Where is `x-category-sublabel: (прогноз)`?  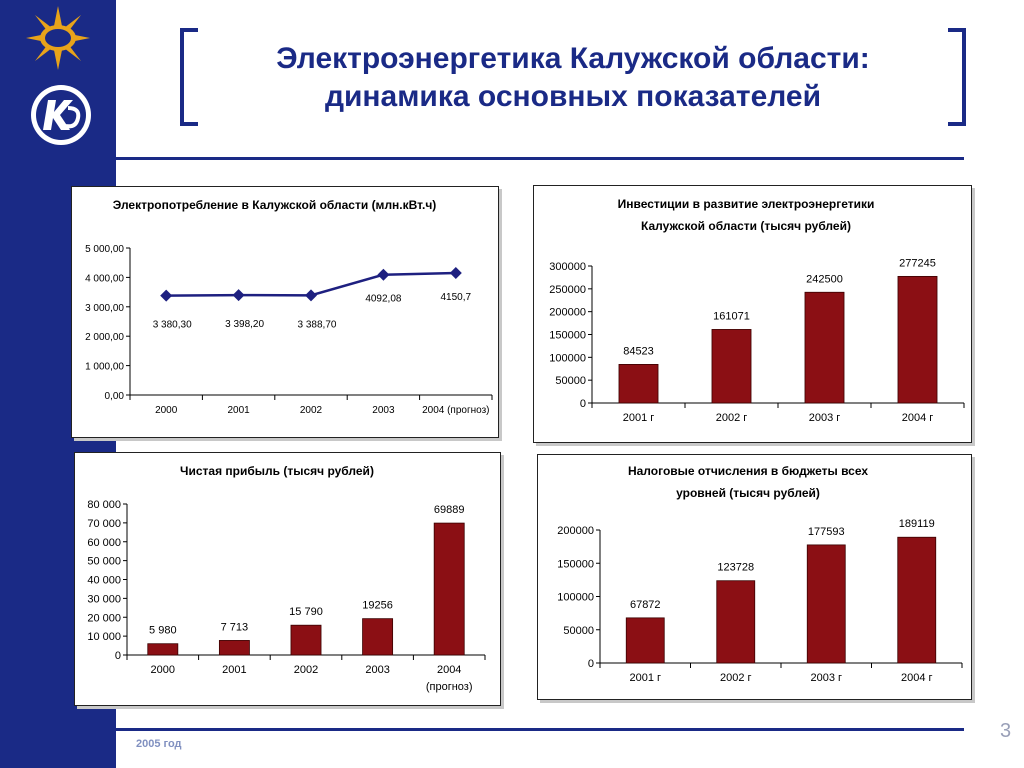
x-category-sublabel: (прогноз) is located at coordinates (449, 687).